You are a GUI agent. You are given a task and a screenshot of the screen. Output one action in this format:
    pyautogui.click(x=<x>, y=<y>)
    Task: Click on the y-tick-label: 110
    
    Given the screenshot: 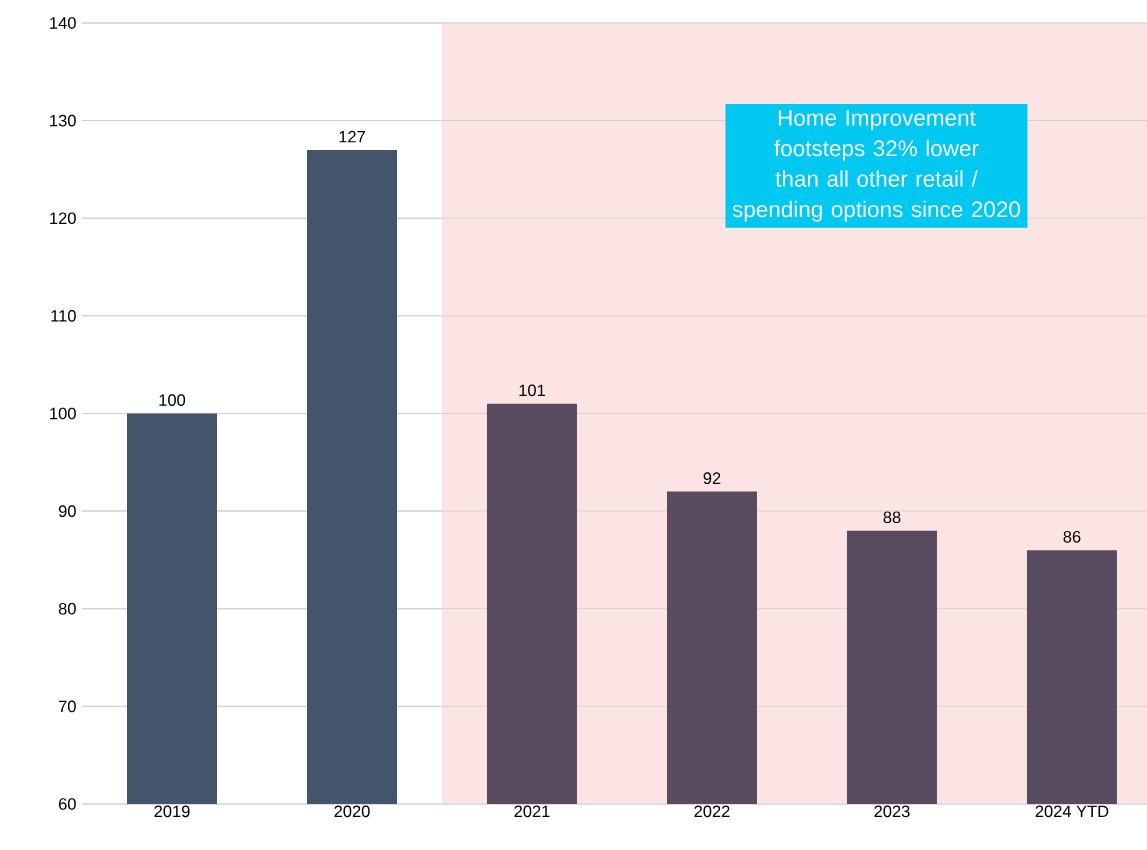 What is the action you would take?
    pyautogui.click(x=63, y=316)
    